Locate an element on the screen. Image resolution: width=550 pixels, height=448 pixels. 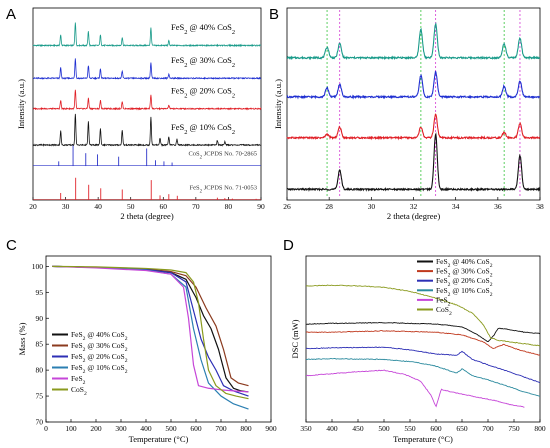
panel-c-xtick-label: 900 is located at coordinates (271, 428).